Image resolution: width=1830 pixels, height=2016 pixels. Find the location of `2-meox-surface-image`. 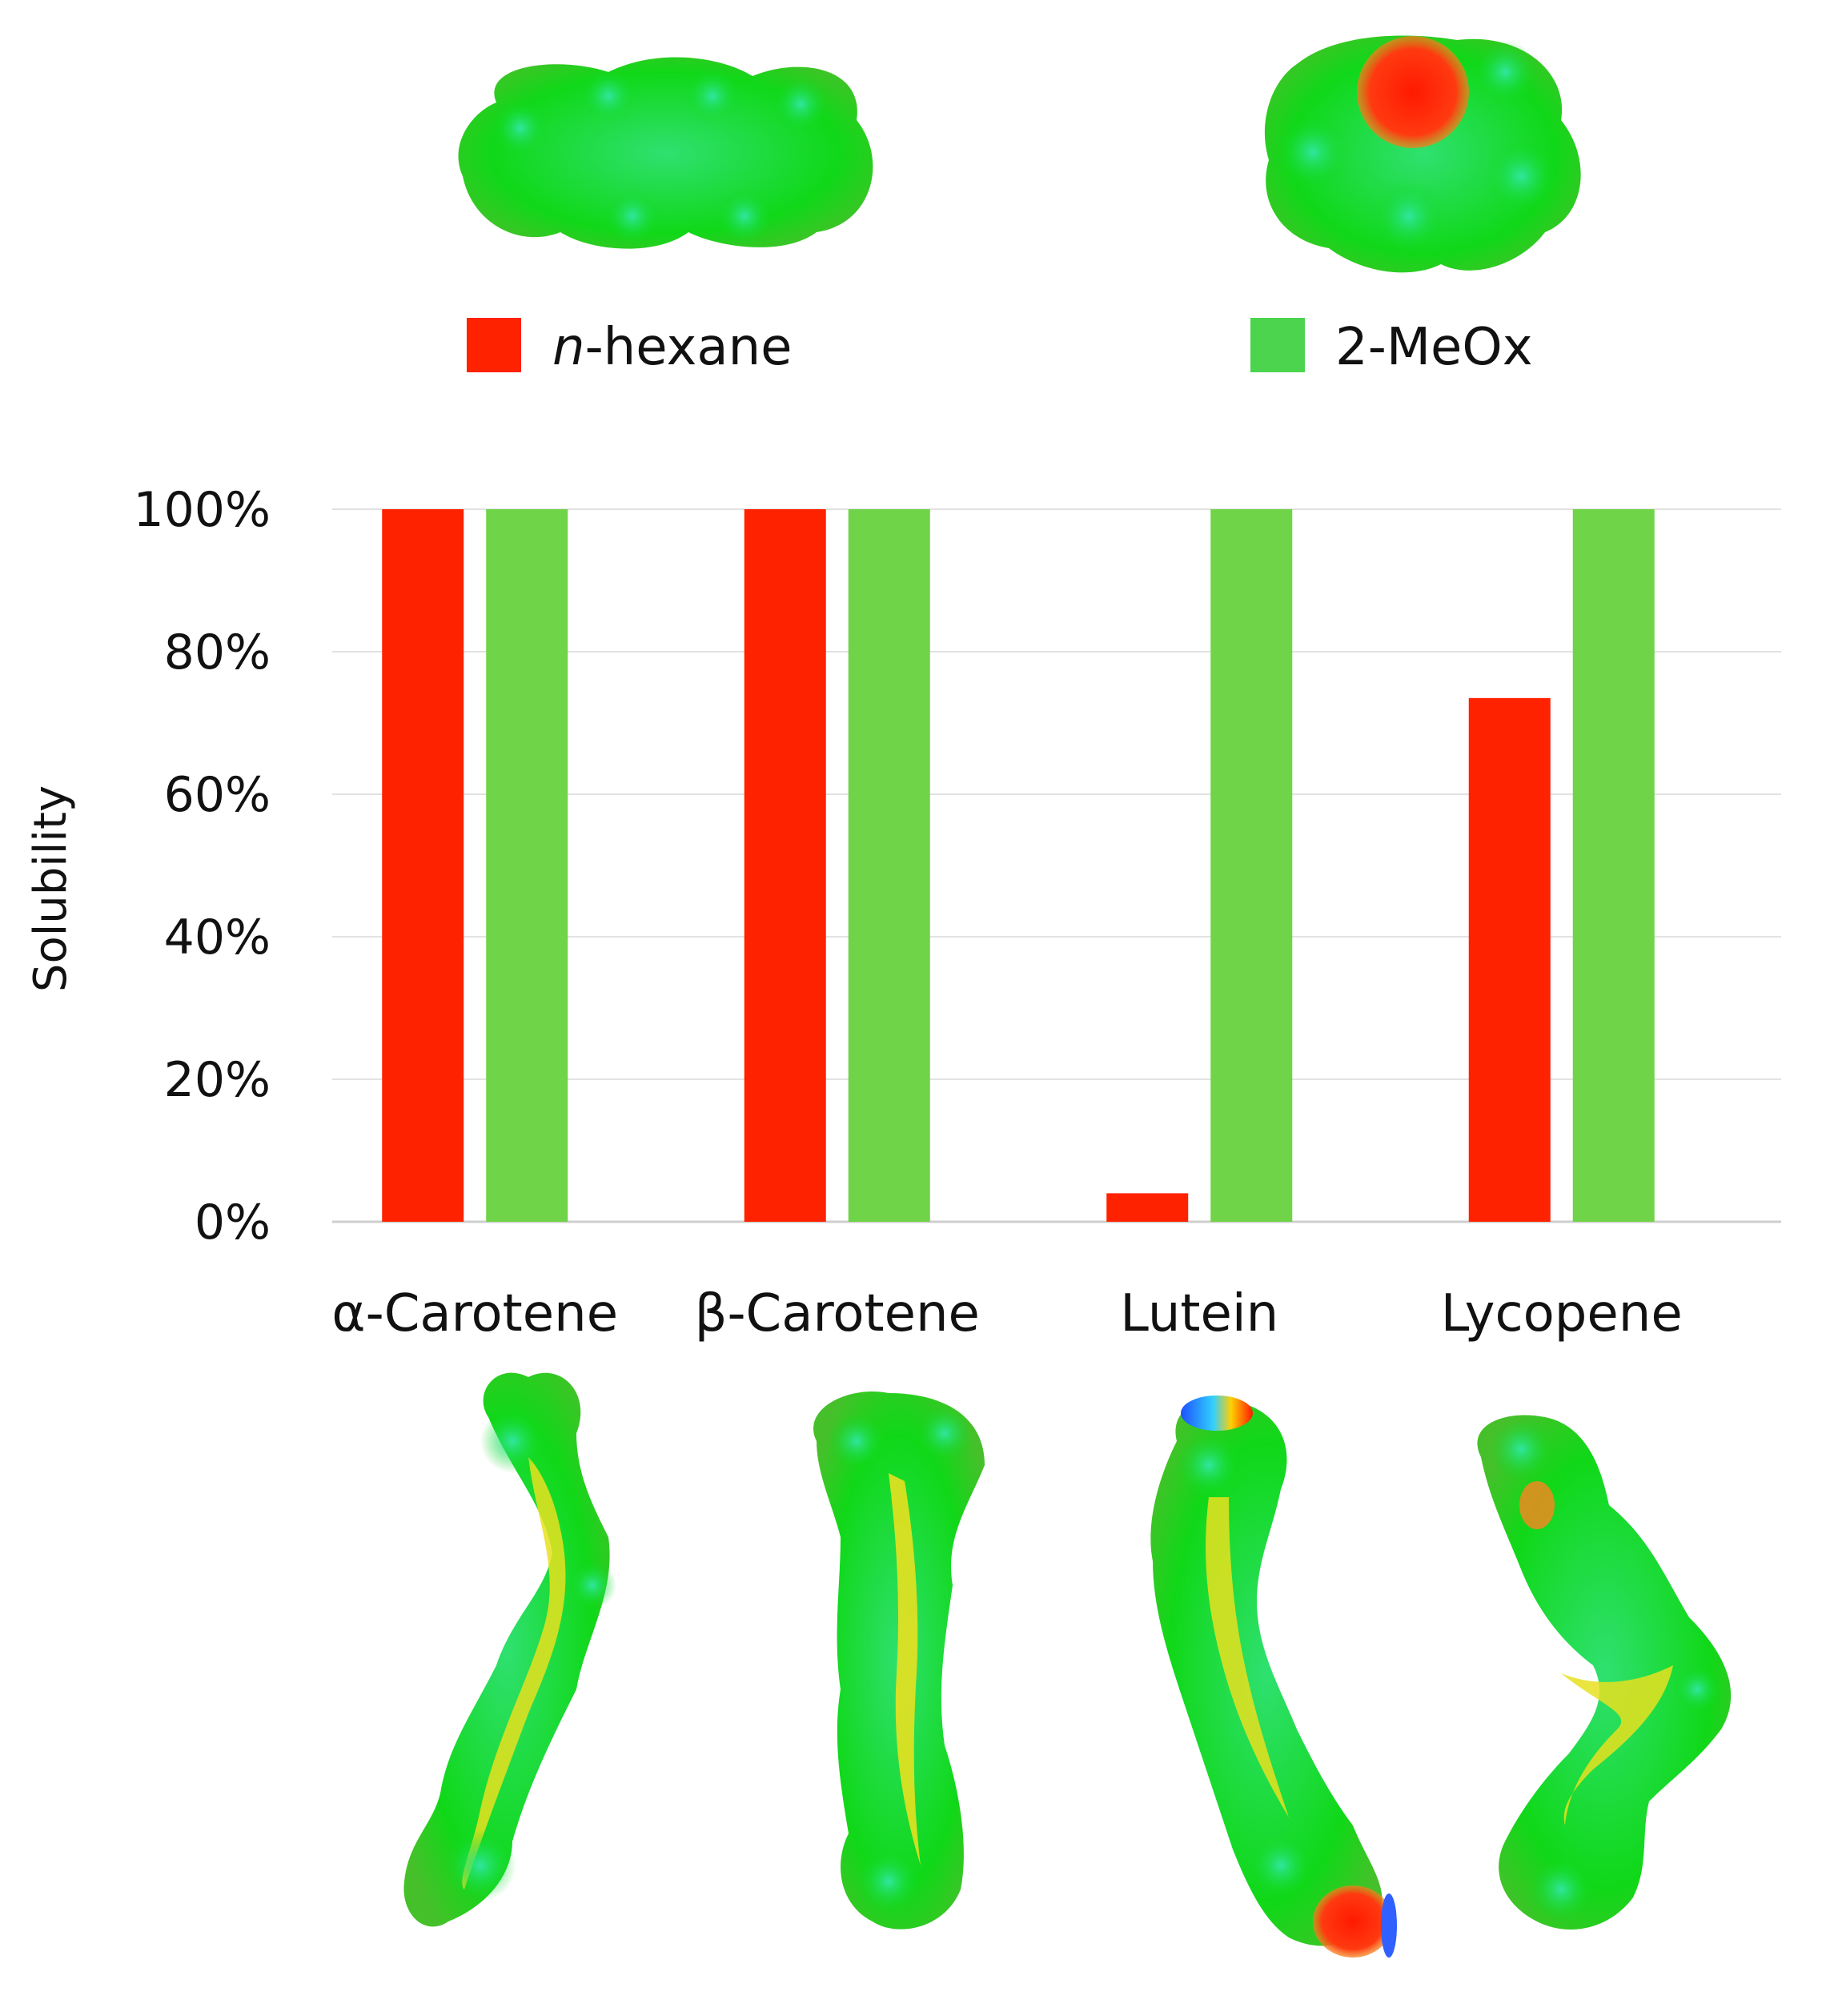

2-meox-surface-image is located at coordinates (1422, 154).